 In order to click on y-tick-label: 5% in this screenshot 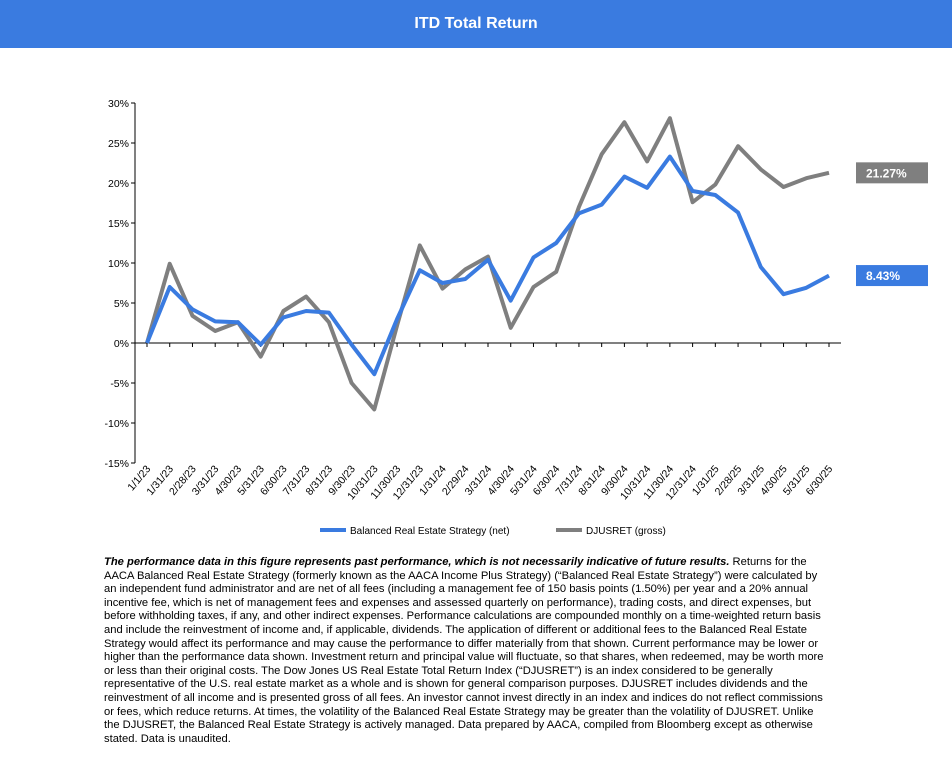, I will do `click(121, 304)`.